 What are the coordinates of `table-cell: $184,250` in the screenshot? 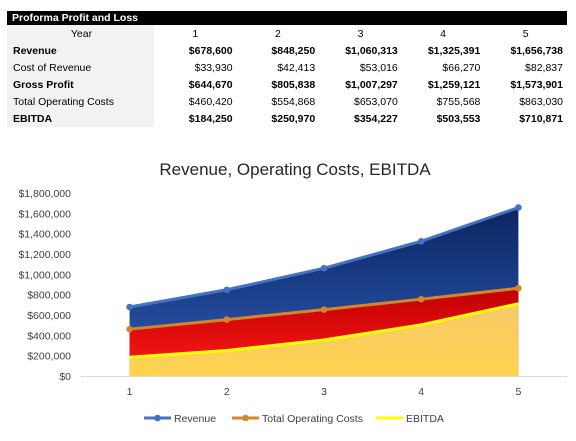 It's located at (210, 118).